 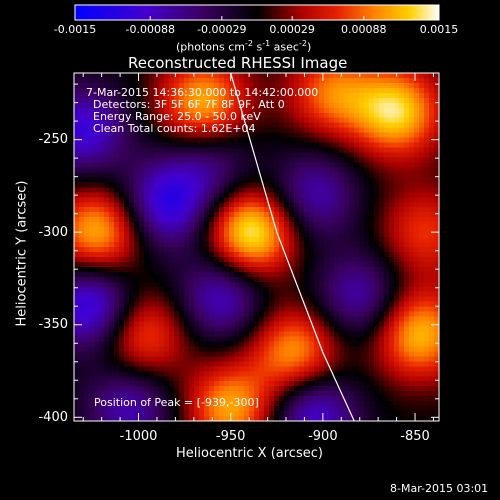 I want to click on colorbar-unit-label: (photons cm-2 s-1 asec-2), so click(x=244, y=46).